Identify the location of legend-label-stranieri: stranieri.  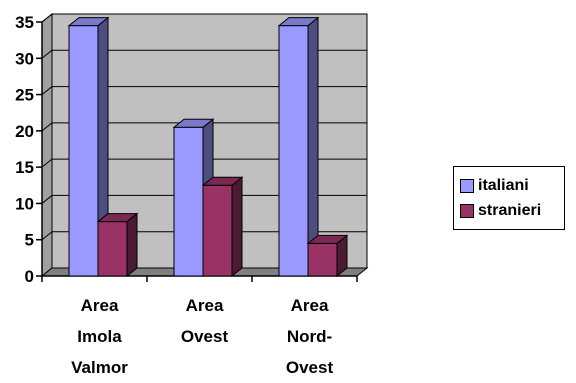
(510, 210).